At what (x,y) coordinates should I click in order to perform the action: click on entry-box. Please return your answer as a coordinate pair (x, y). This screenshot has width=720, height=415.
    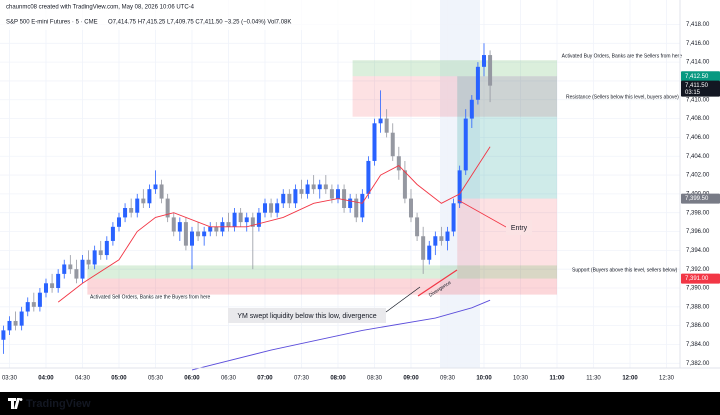
    Looking at the image, I should click on (519, 227).